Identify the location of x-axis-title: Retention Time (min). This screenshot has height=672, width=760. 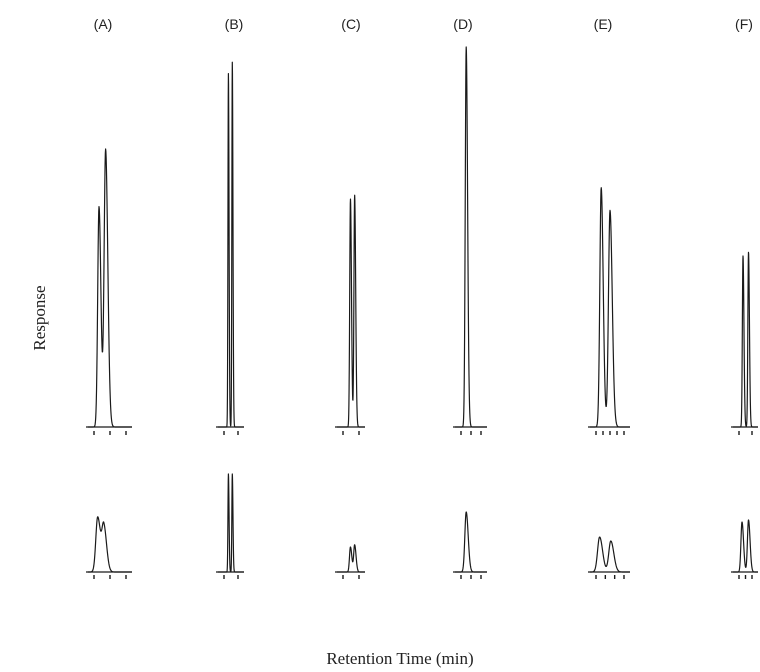
(399, 658).